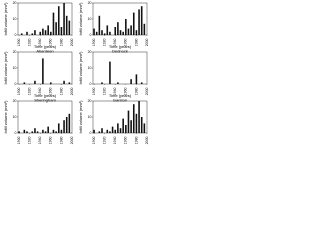  What do you see at coordinates (45, 68) in the screenshot?
I see `plot-frame` at bounding box center [45, 68].